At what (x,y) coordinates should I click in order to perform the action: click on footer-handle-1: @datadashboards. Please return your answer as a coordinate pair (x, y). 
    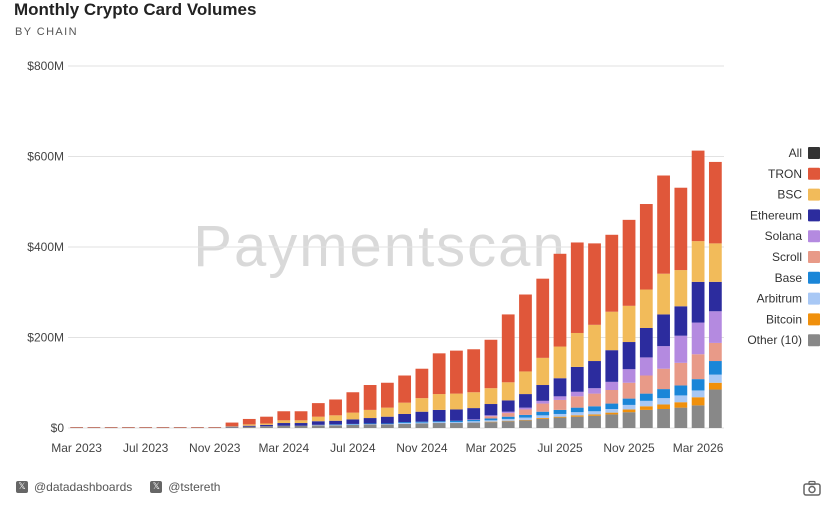
    Looking at the image, I should click on (83, 487).